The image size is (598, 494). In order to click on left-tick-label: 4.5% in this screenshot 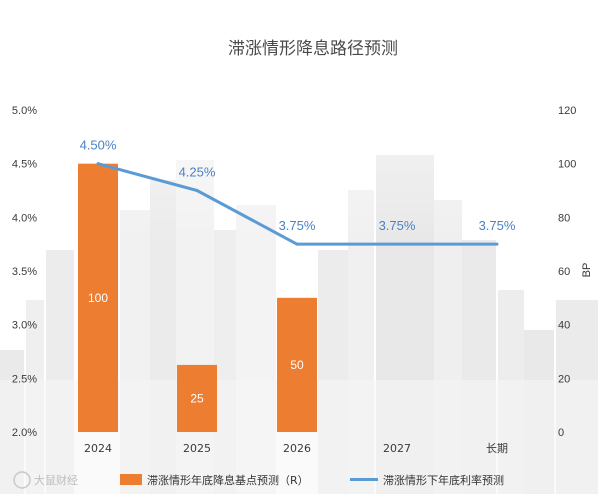, I will do `click(24, 165)`.